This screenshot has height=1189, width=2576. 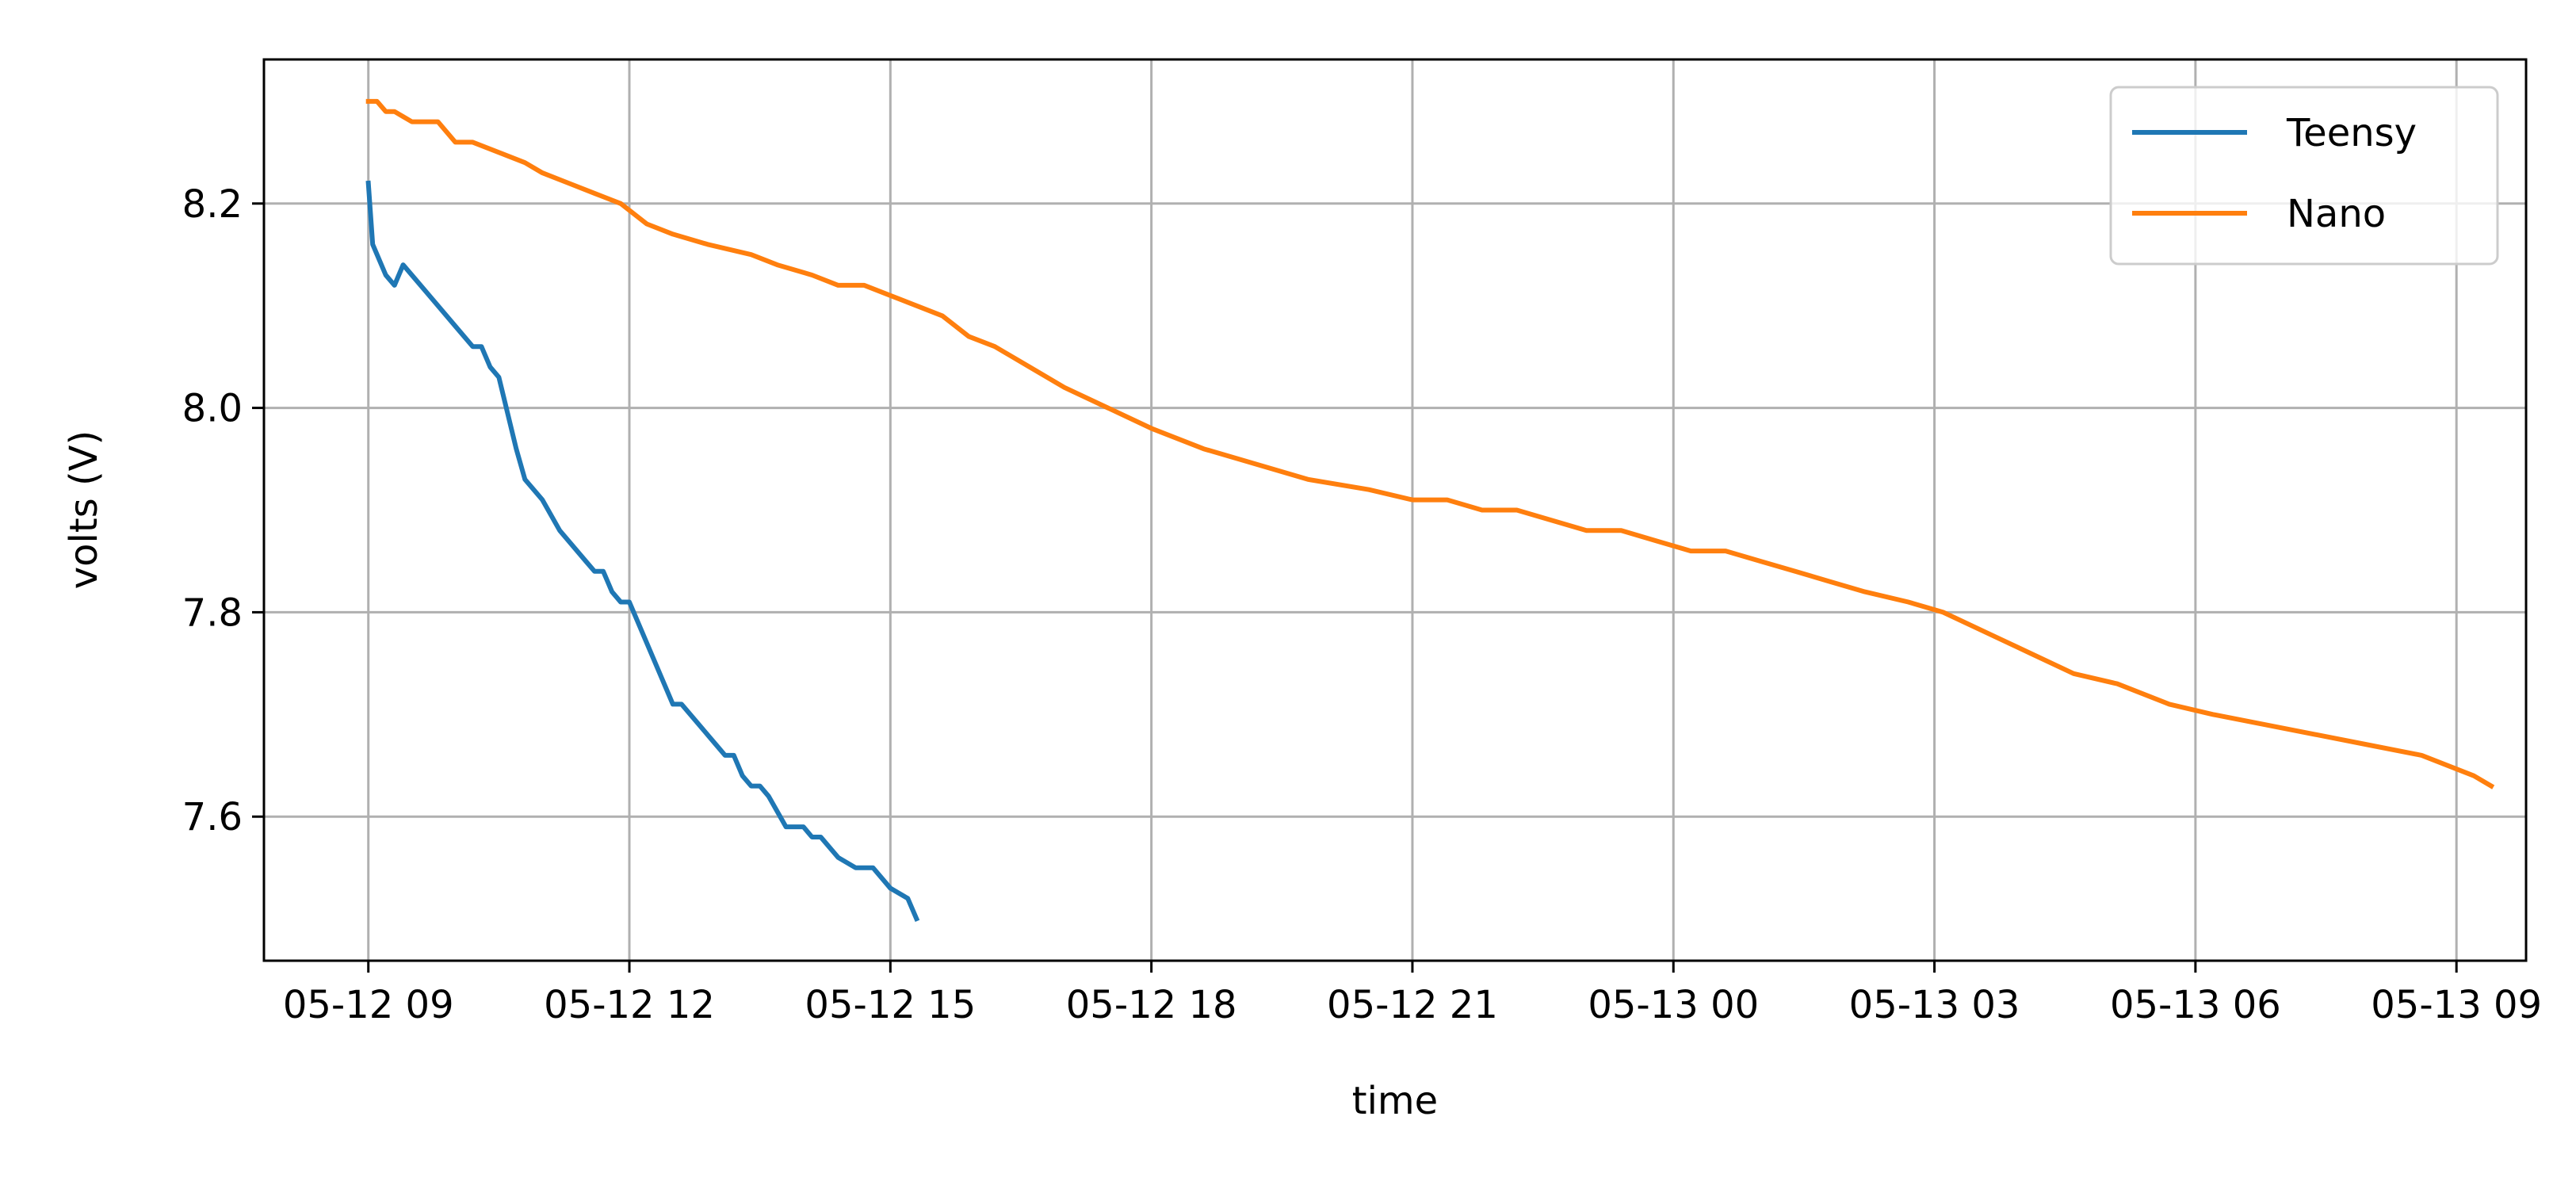 What do you see at coordinates (1412, 1005) in the screenshot?
I see `x-tick-label: 05-12 21` at bounding box center [1412, 1005].